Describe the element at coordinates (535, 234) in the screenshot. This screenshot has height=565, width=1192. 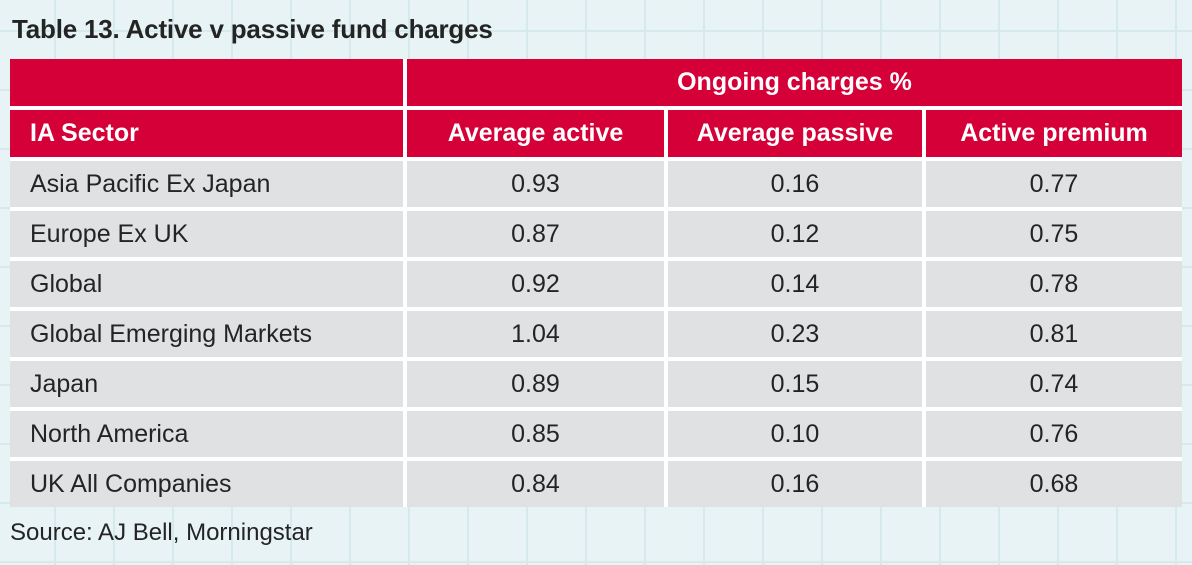
I see `active-cell: 0.87` at that location.